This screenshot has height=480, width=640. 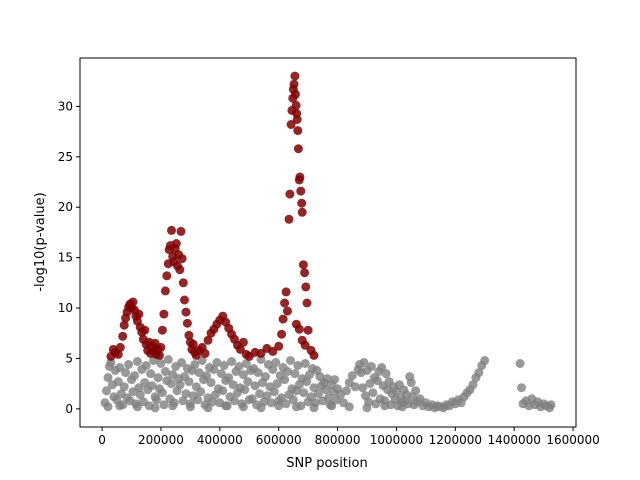 I want to click on x-tick-label: 400000, so click(x=220, y=440).